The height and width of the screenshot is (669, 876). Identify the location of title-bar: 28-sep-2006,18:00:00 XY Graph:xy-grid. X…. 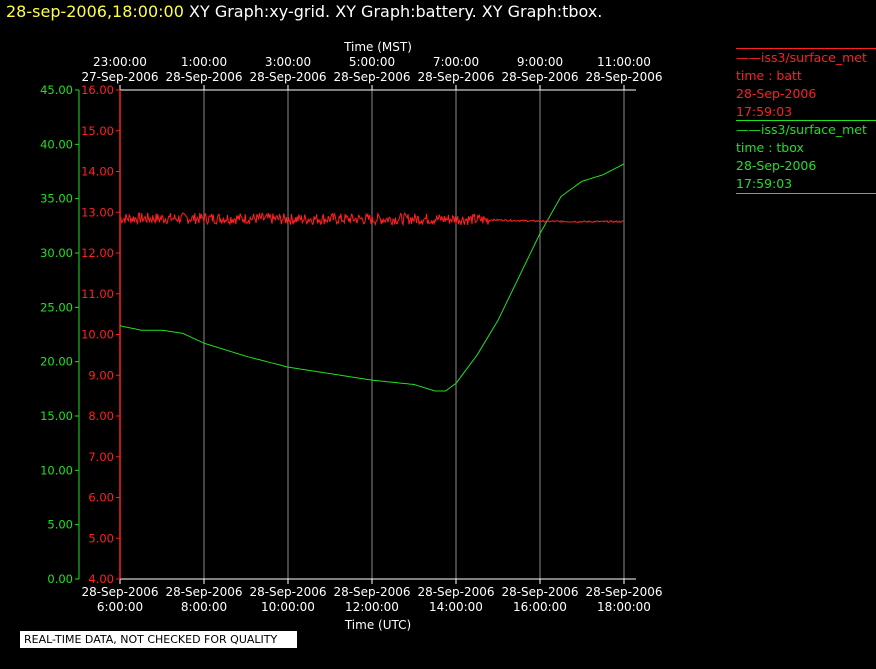
(304, 11).